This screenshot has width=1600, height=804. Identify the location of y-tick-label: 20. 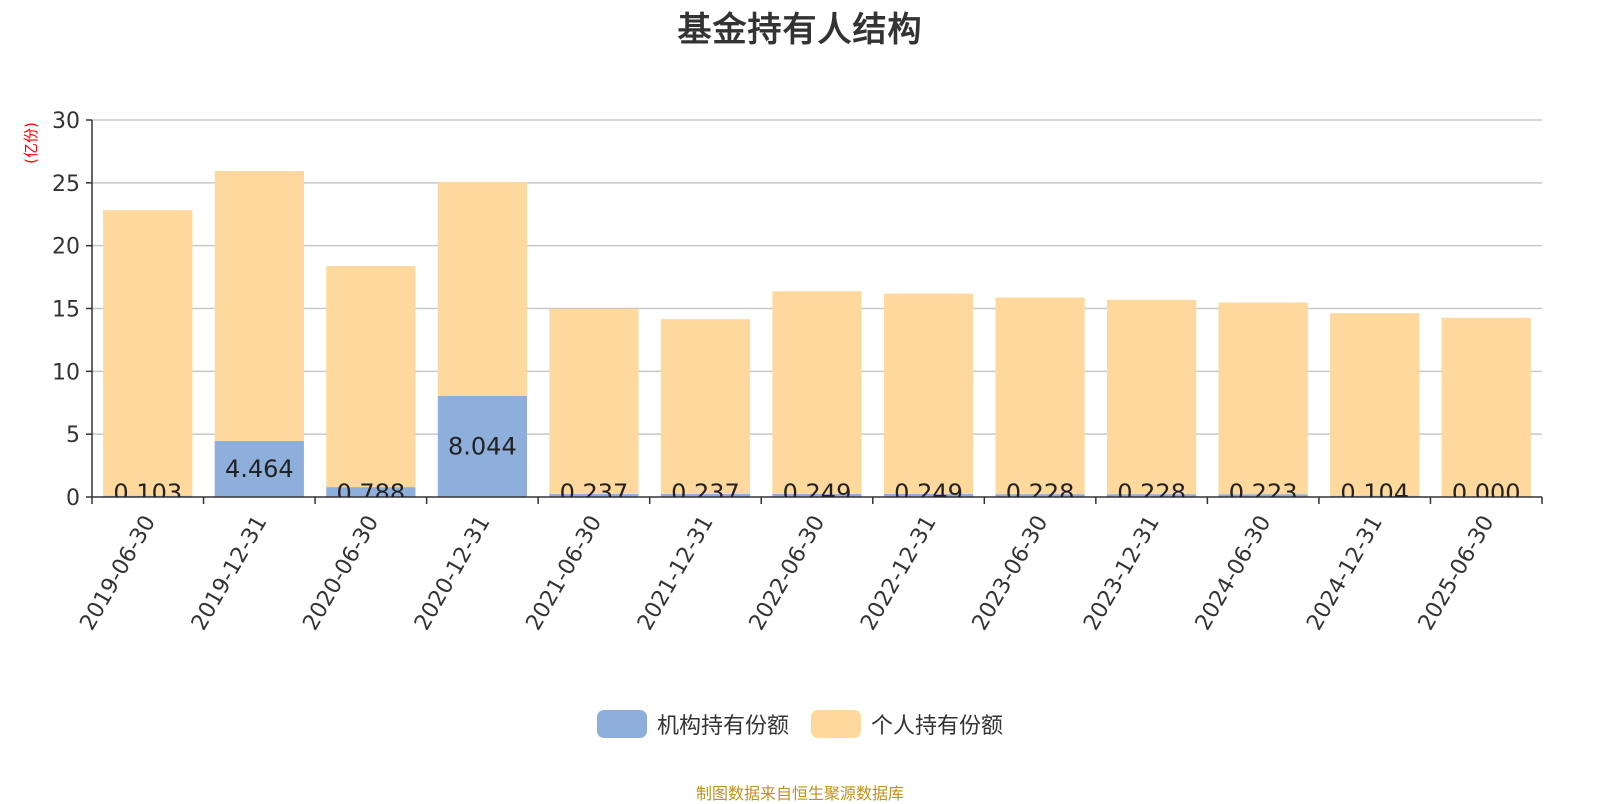
(66, 247).